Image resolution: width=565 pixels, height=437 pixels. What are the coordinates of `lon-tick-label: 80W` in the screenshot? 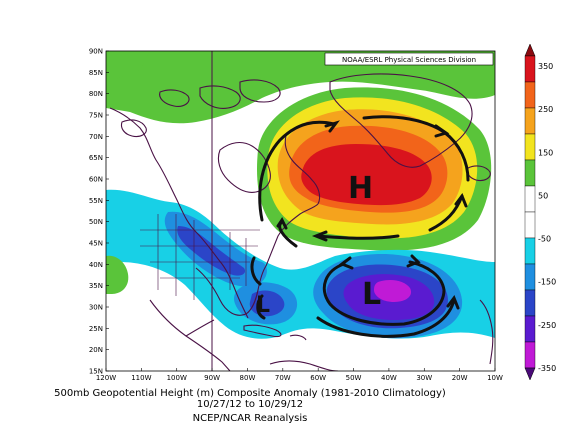 It's located at (248, 378).